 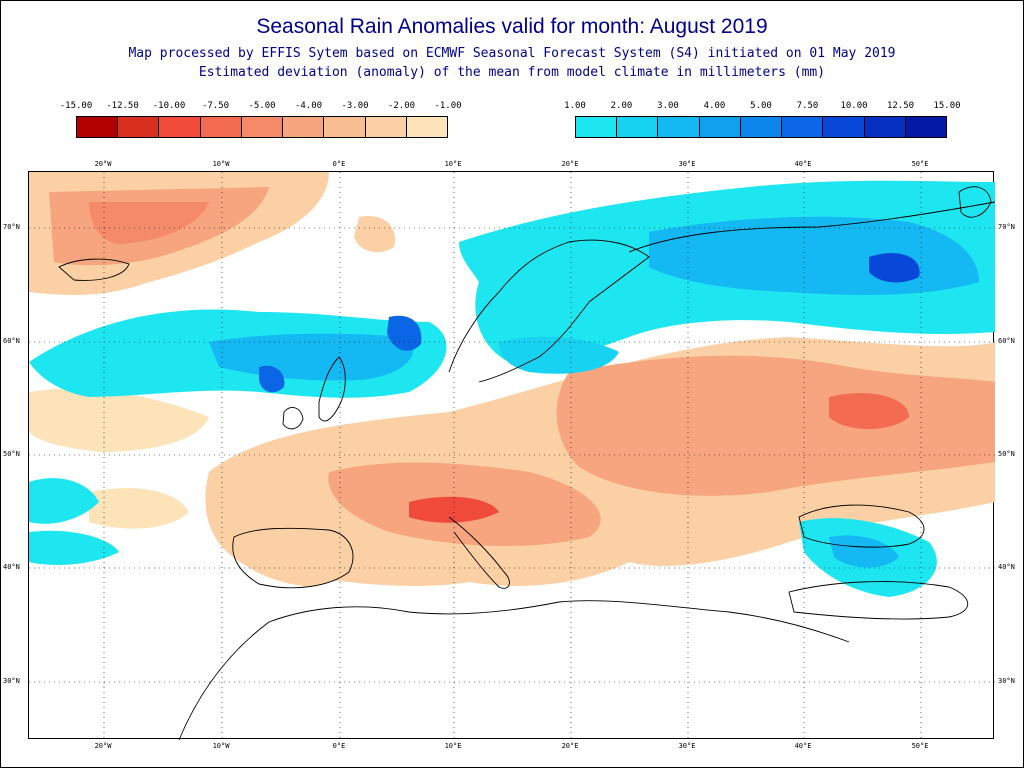 I want to click on lat-label-left: 70°N, so click(x=11, y=227).